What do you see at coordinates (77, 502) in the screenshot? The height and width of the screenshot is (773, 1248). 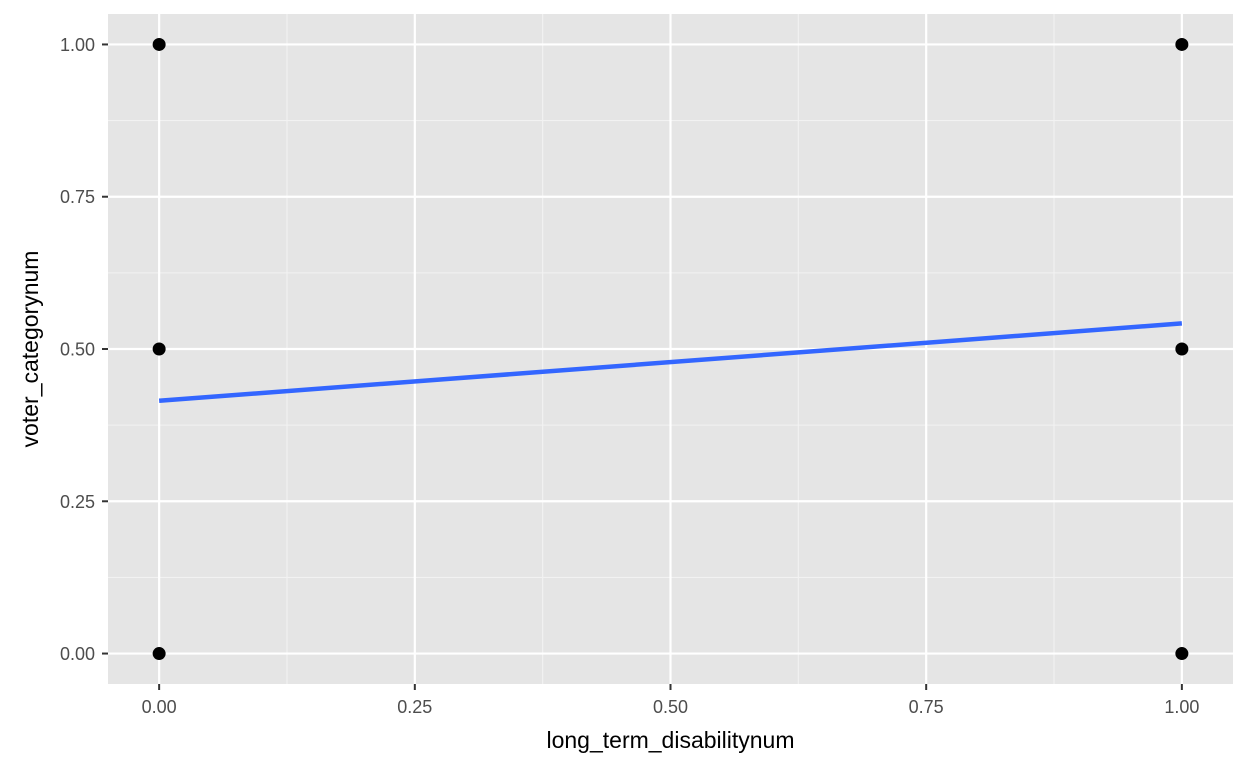 I see `y-tick-label: 0.25` at bounding box center [77, 502].